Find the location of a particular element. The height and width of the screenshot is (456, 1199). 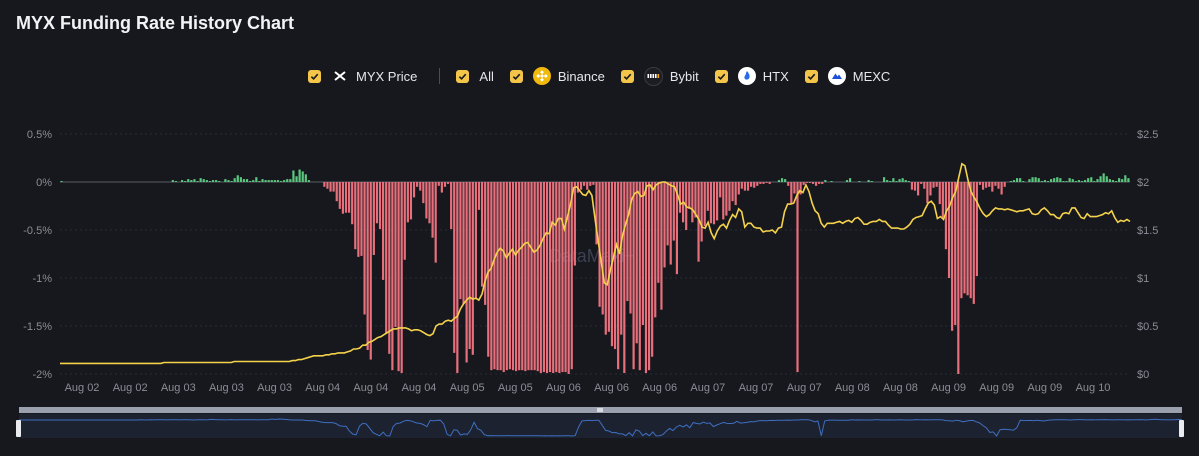

x-tick-label: Aug 08 is located at coordinates (900, 388).